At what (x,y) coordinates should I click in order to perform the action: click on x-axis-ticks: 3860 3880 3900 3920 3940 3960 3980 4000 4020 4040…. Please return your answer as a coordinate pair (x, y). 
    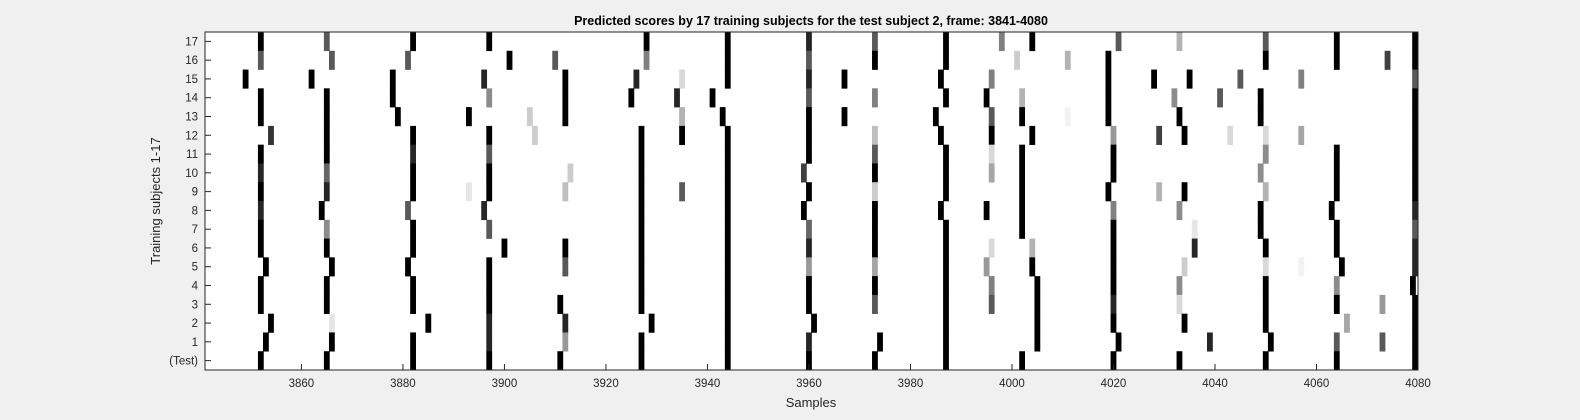
    Looking at the image, I should click on (860, 377).